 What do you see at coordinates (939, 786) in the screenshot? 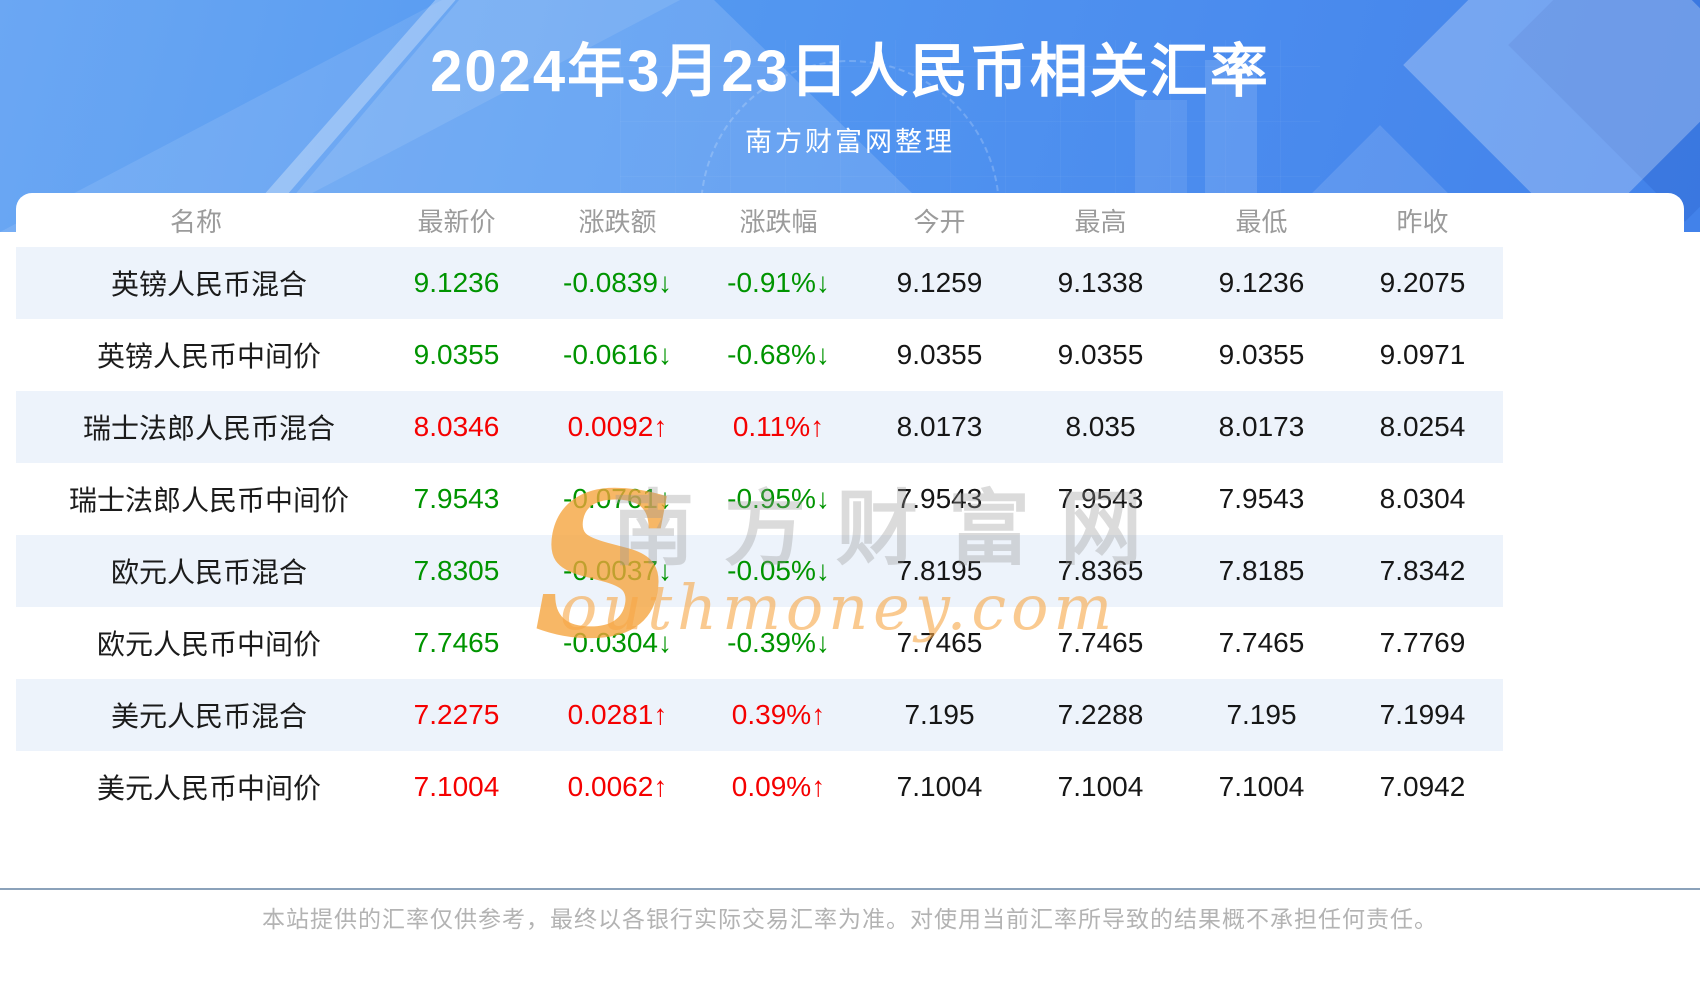
I see `open-cell: 7.1004` at bounding box center [939, 786].